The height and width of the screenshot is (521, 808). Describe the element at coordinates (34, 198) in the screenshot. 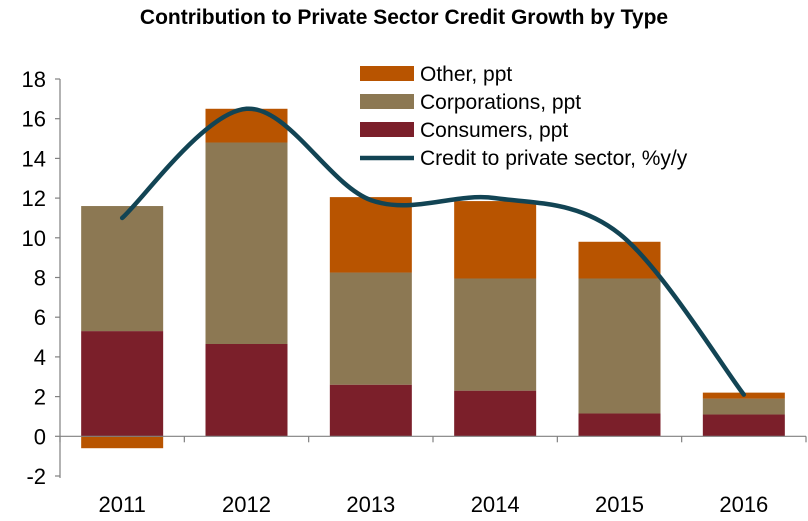

I see `y-tick-label: 12` at that location.